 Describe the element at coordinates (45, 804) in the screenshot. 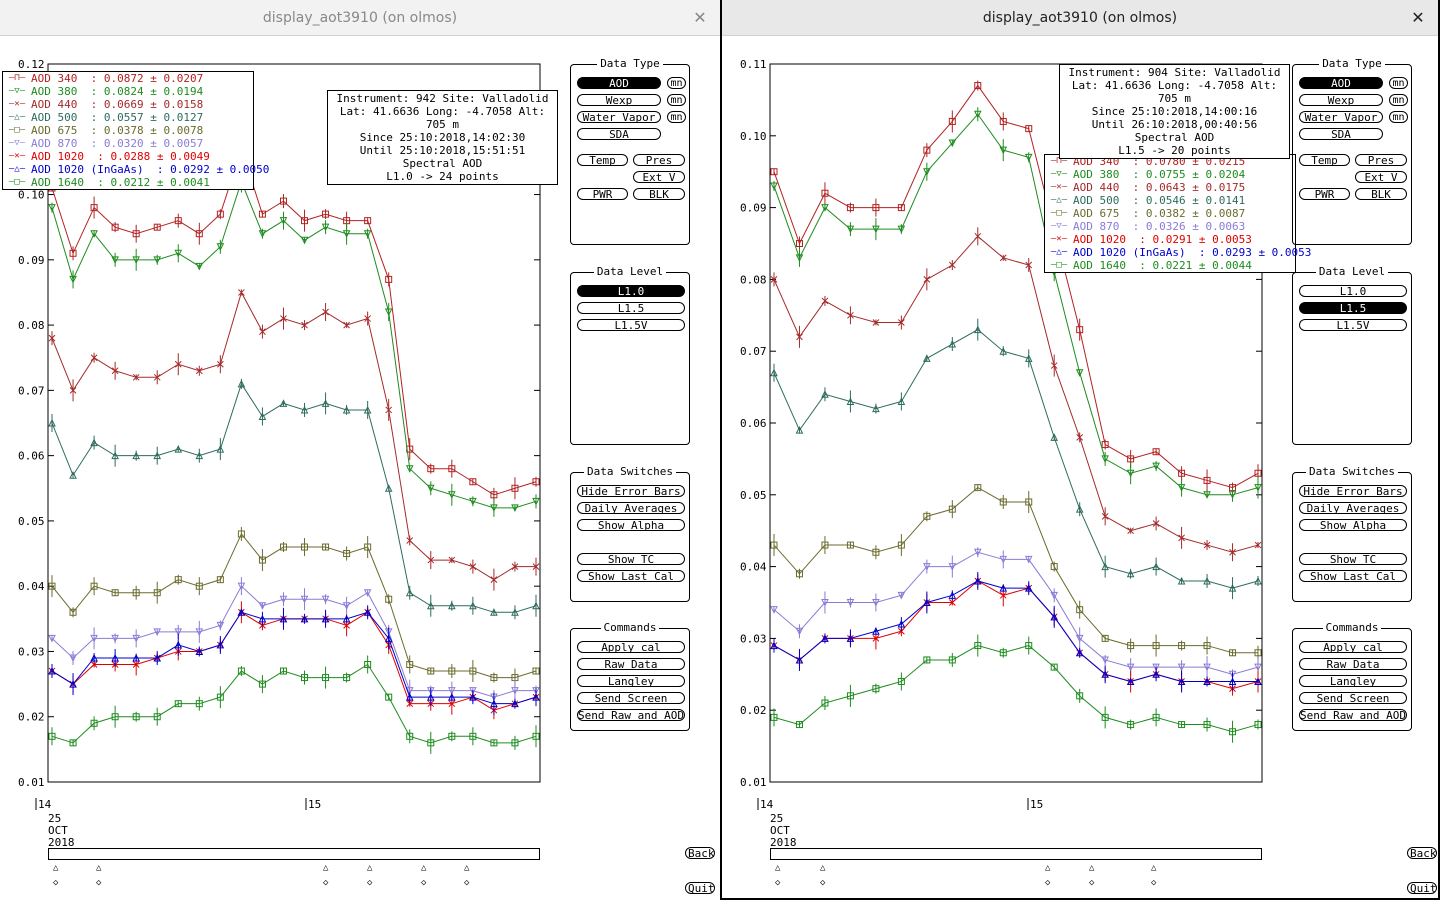

I see `x-tick-label: 14` at that location.